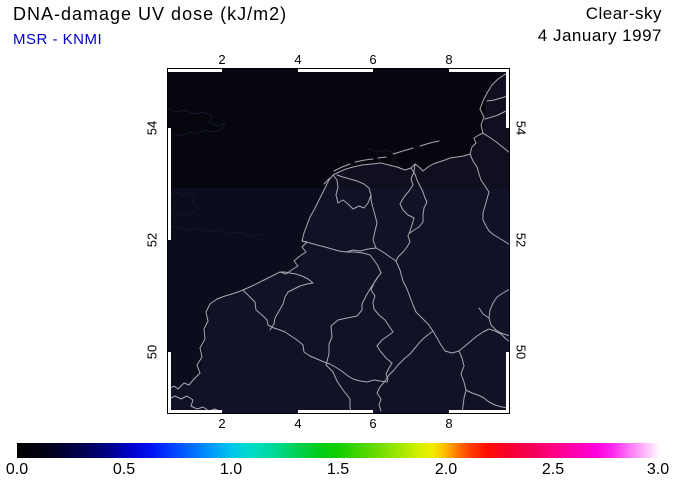 The width and height of the screenshot is (676, 480). I want to click on x-tick-bottom-8: 8, so click(449, 423).